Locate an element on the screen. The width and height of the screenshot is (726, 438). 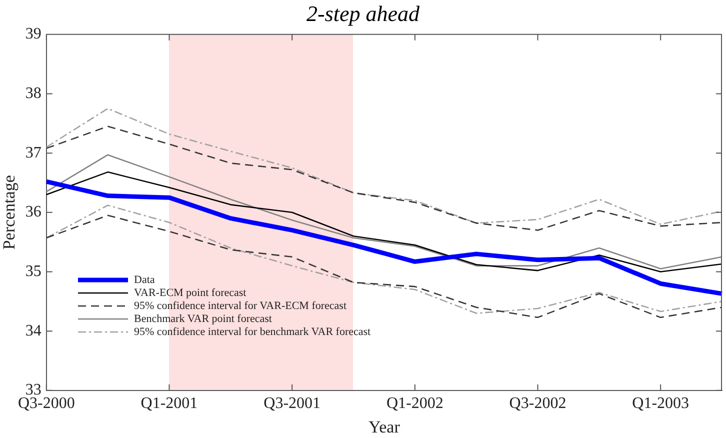
y-tick-label: 35 is located at coordinates (33, 271).